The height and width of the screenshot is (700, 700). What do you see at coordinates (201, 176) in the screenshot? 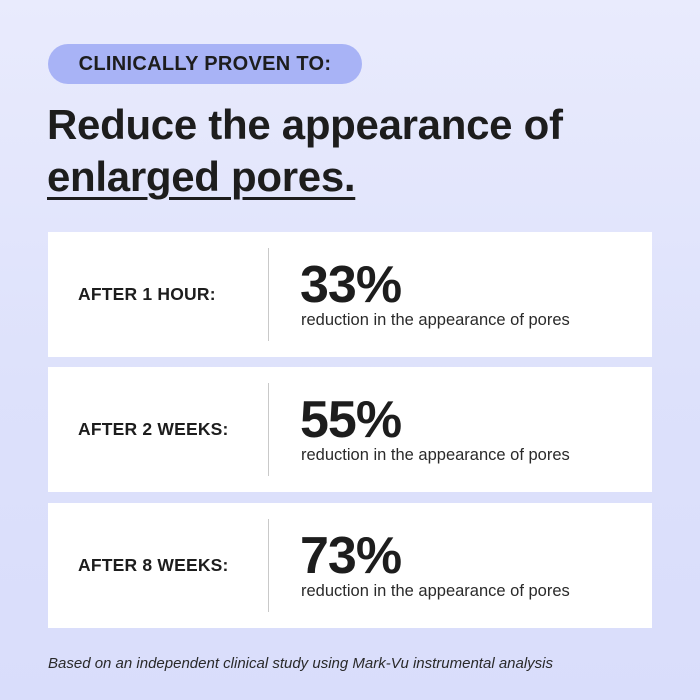
I see `headline-line-2: enlarged pores.` at bounding box center [201, 176].